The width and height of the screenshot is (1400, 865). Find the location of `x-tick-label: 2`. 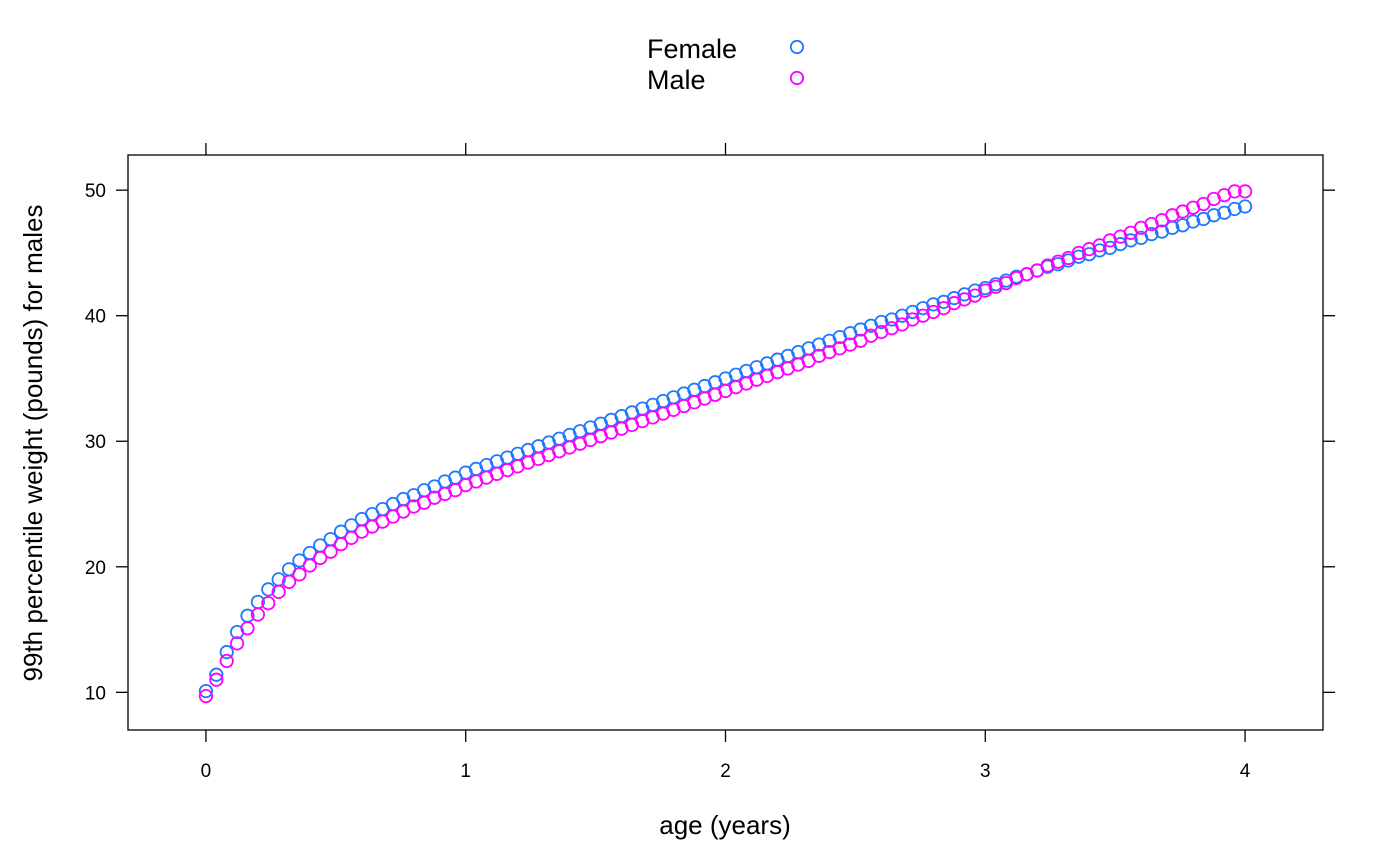

x-tick-label: 2 is located at coordinates (725, 771).